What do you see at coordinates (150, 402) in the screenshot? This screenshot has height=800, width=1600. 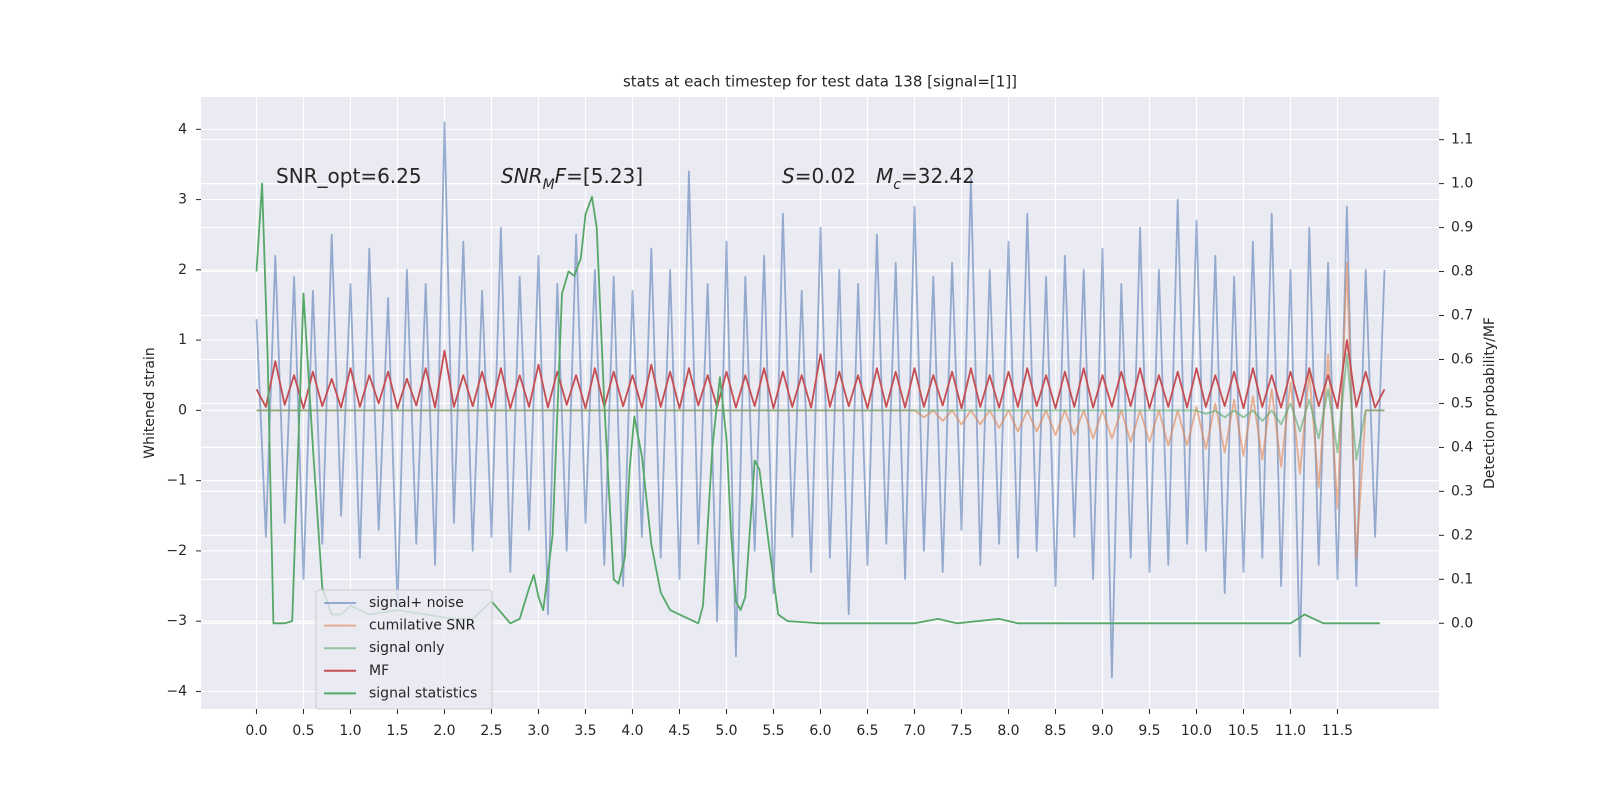 I see `y-axis-label: Whitened strain` at bounding box center [150, 402].